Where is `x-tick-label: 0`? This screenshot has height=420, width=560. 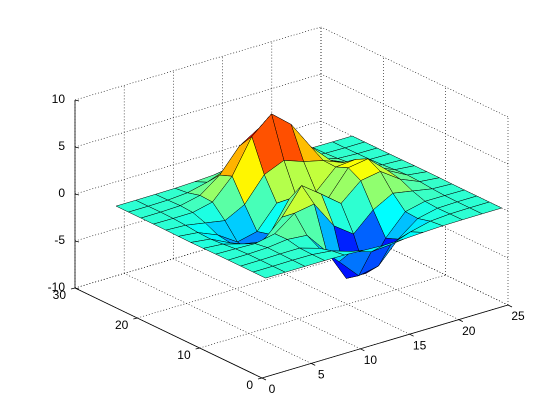 x-tick-label: 0 is located at coordinates (272, 389).